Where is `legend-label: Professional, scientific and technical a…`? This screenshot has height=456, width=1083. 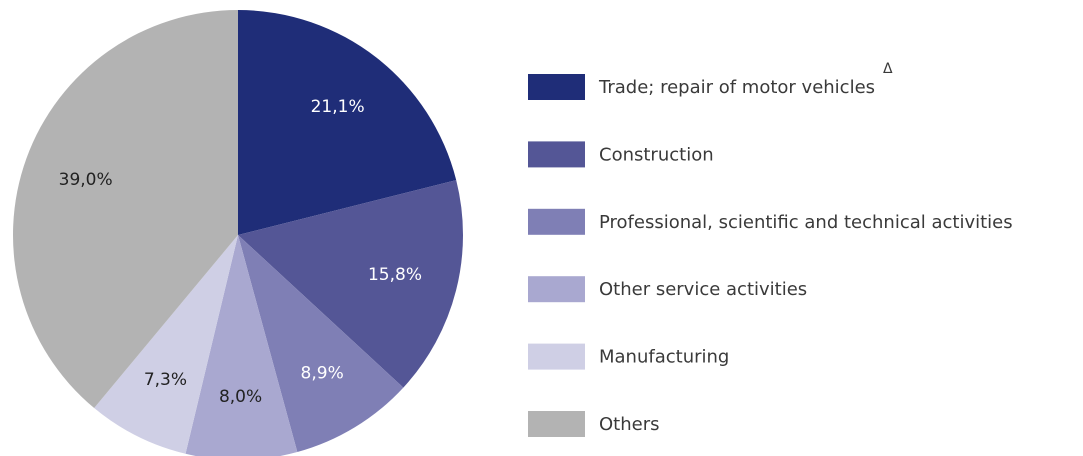
legend-label: Professional, scientific and technical a… is located at coordinates (806, 222).